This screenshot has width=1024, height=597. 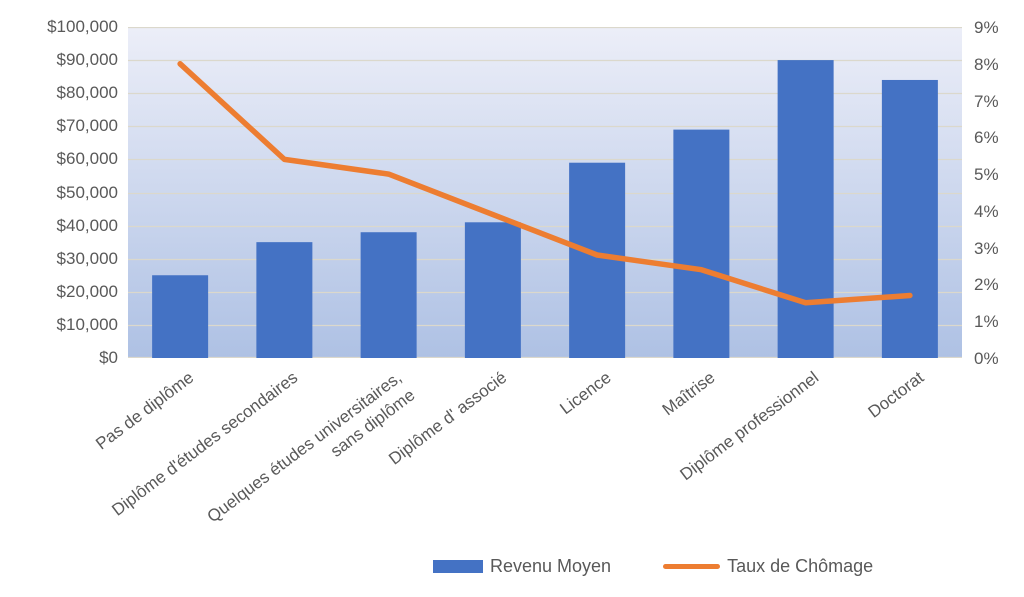 I want to click on right-axis-tick: 8%, so click(x=986, y=64).